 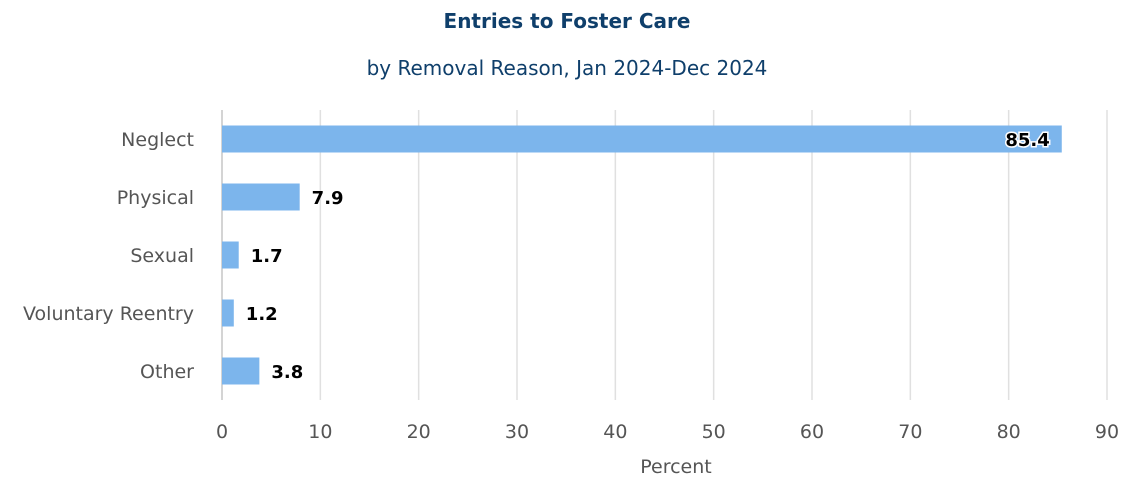 What do you see at coordinates (167, 372) in the screenshot?
I see `category-label: Other` at bounding box center [167, 372].